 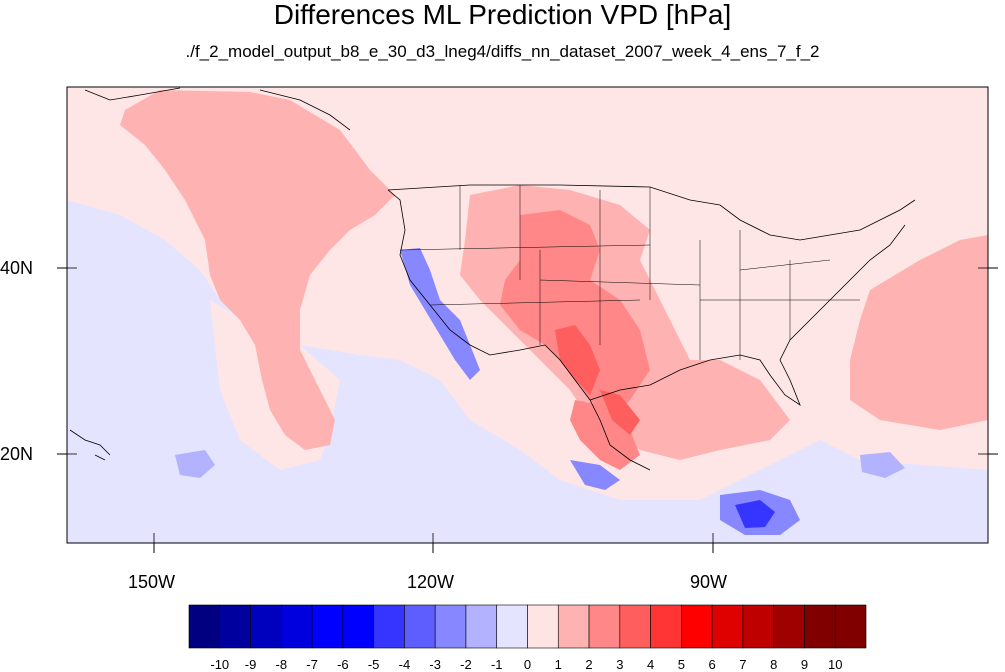 What do you see at coordinates (619, 664) in the screenshot?
I see `colorbar-label: 3` at bounding box center [619, 664].